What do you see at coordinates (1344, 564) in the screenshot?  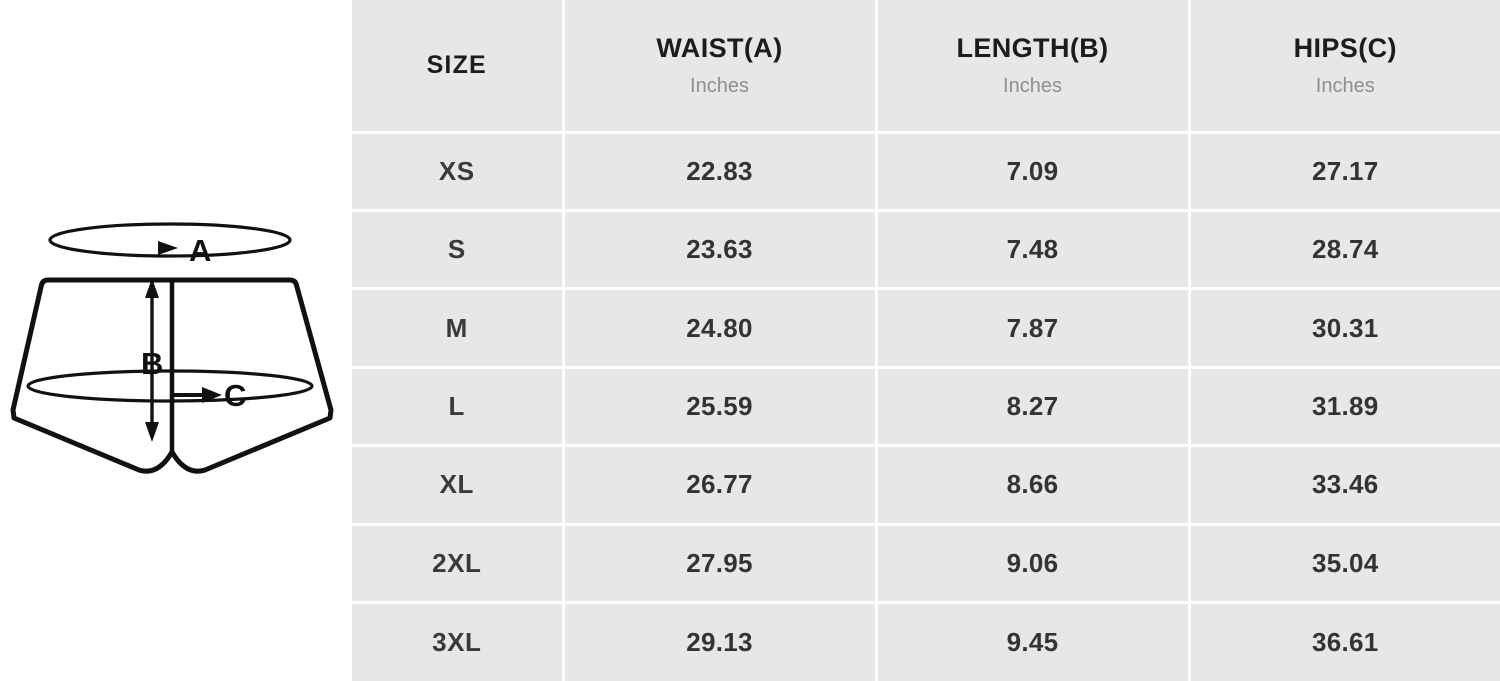 I see `cell-hips: 35.04` at bounding box center [1344, 564].